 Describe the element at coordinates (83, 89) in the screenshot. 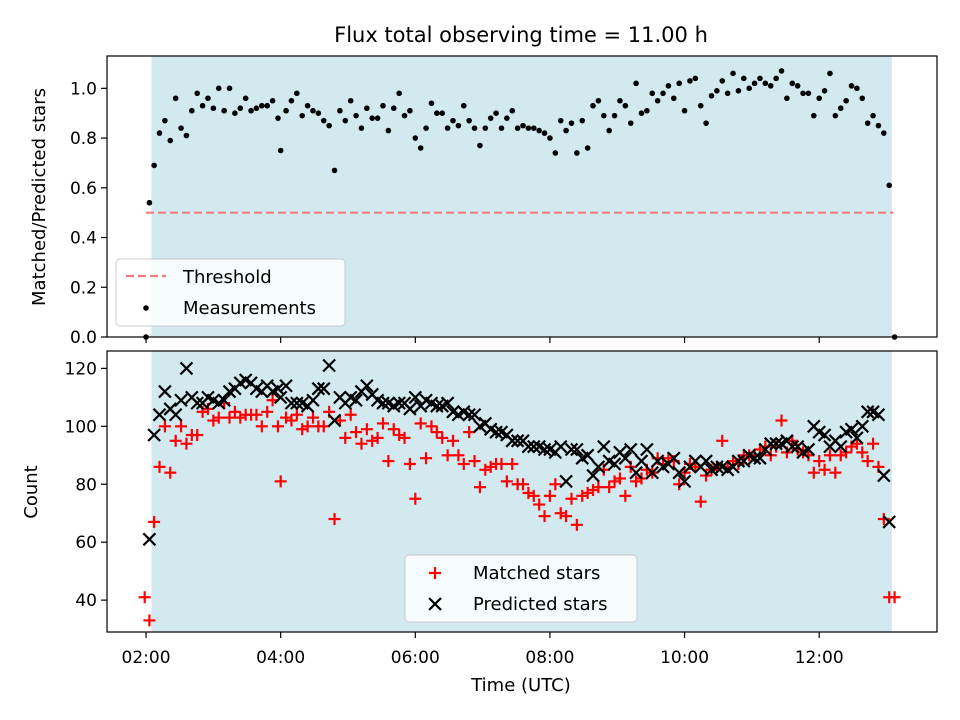

I see `top-y-tick-label: 1.0` at that location.